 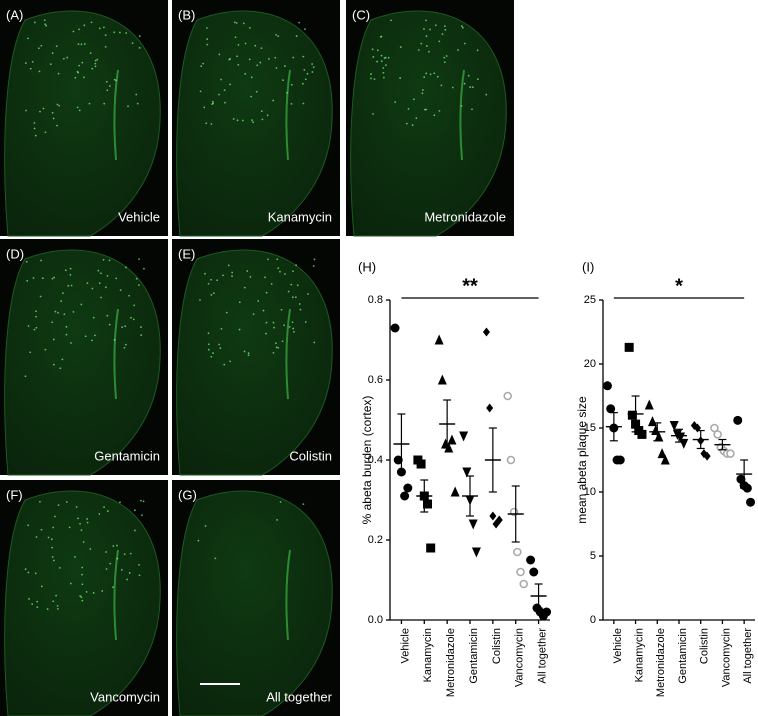 I want to click on x-tick-label: Vancomycin, so click(x=726, y=657).